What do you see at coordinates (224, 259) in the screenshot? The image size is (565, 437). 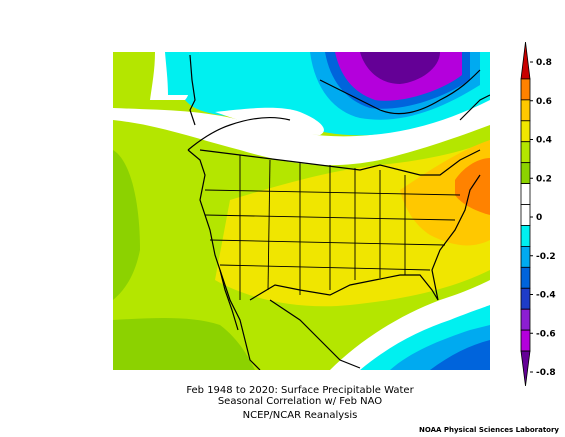 I see `pacific-coast` at bounding box center [224, 259].